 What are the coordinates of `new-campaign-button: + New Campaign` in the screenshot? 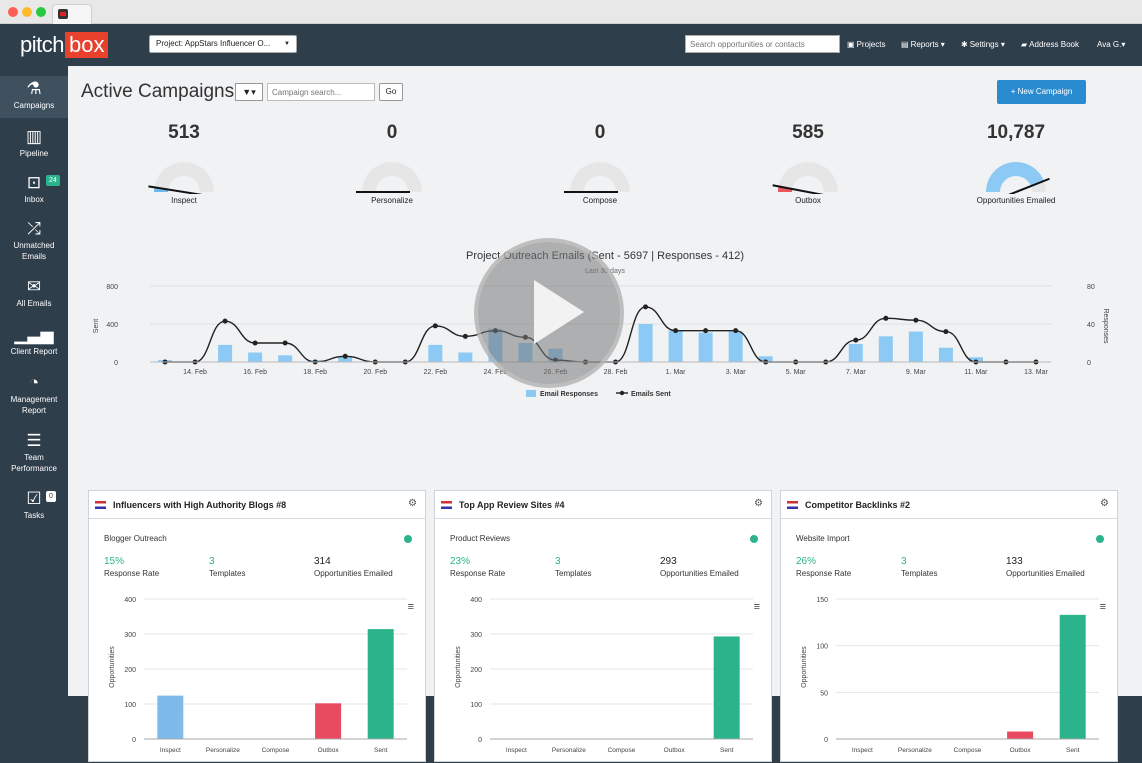 It's located at (1041, 92).